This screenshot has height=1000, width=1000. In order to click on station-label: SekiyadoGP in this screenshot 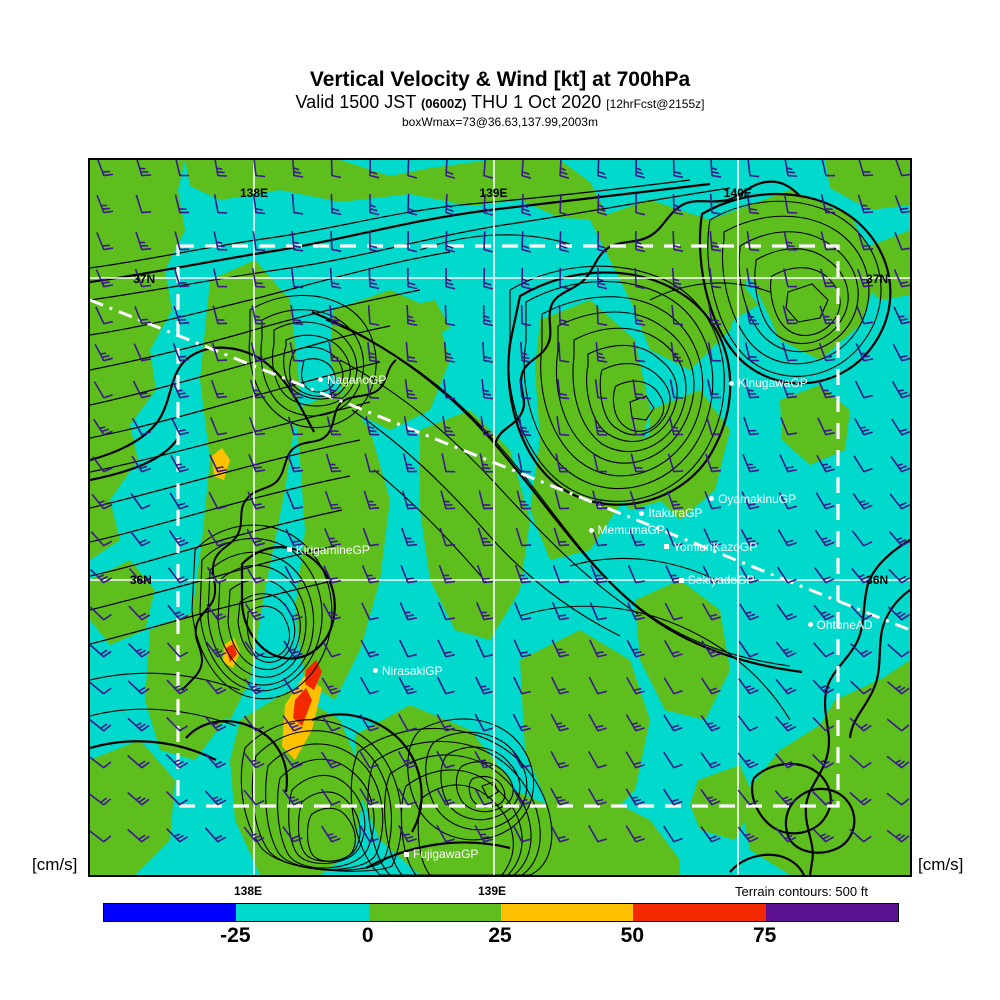, I will do `click(721, 580)`.